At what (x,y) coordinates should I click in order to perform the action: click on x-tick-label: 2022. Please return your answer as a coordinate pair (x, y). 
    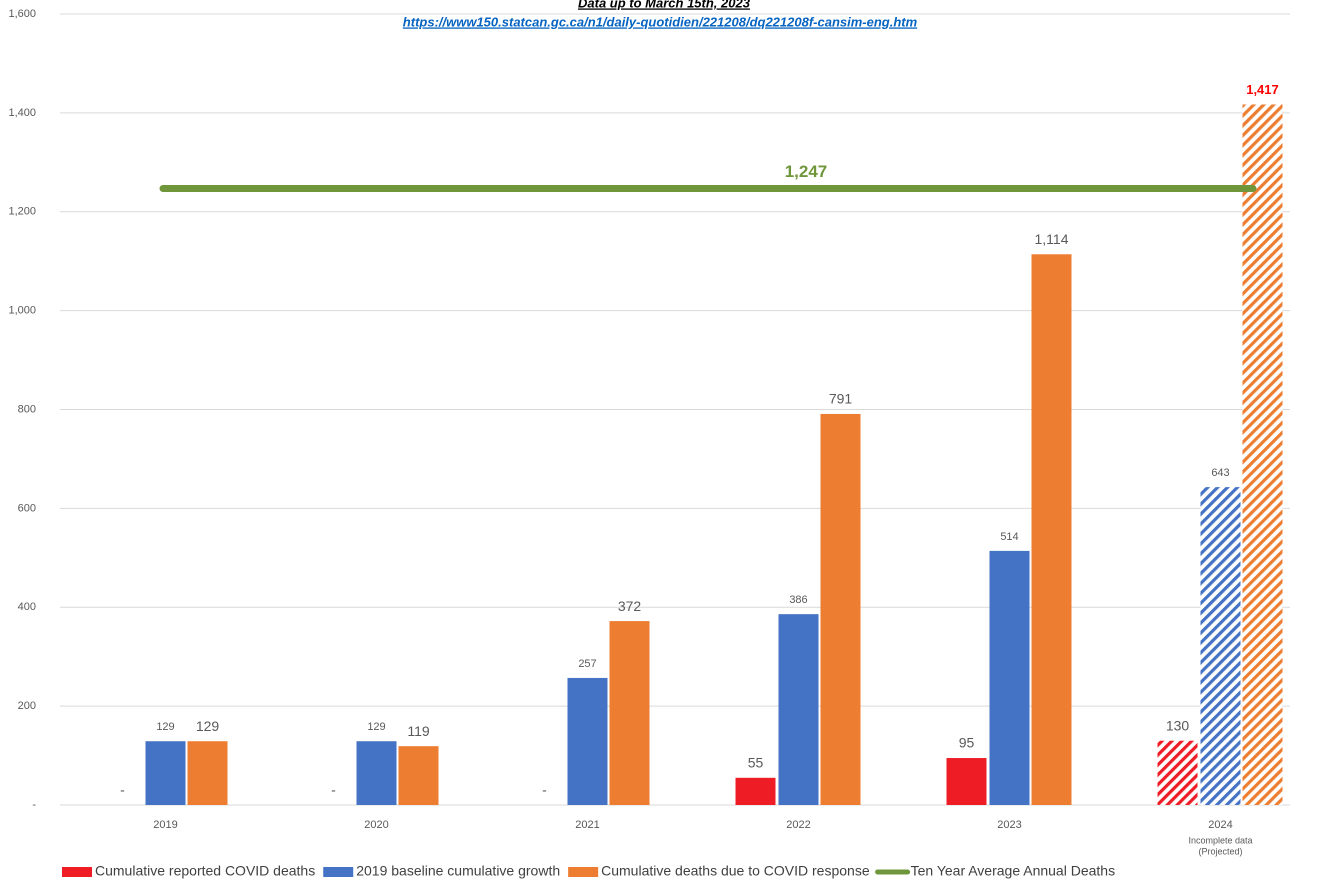
    Looking at the image, I should click on (798, 825).